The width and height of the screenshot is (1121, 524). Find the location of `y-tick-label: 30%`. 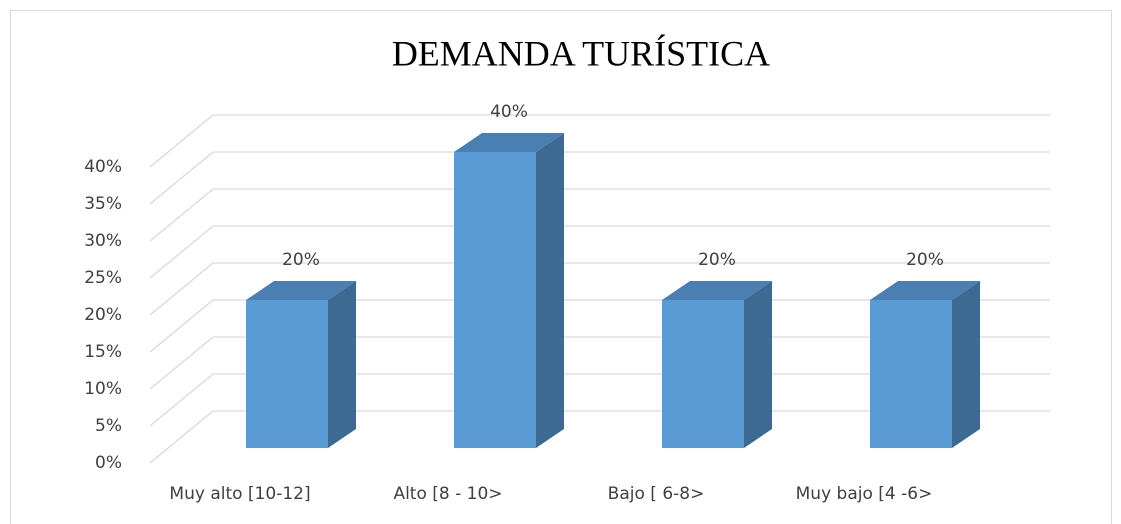

y-tick-label: 30% is located at coordinates (103, 241).